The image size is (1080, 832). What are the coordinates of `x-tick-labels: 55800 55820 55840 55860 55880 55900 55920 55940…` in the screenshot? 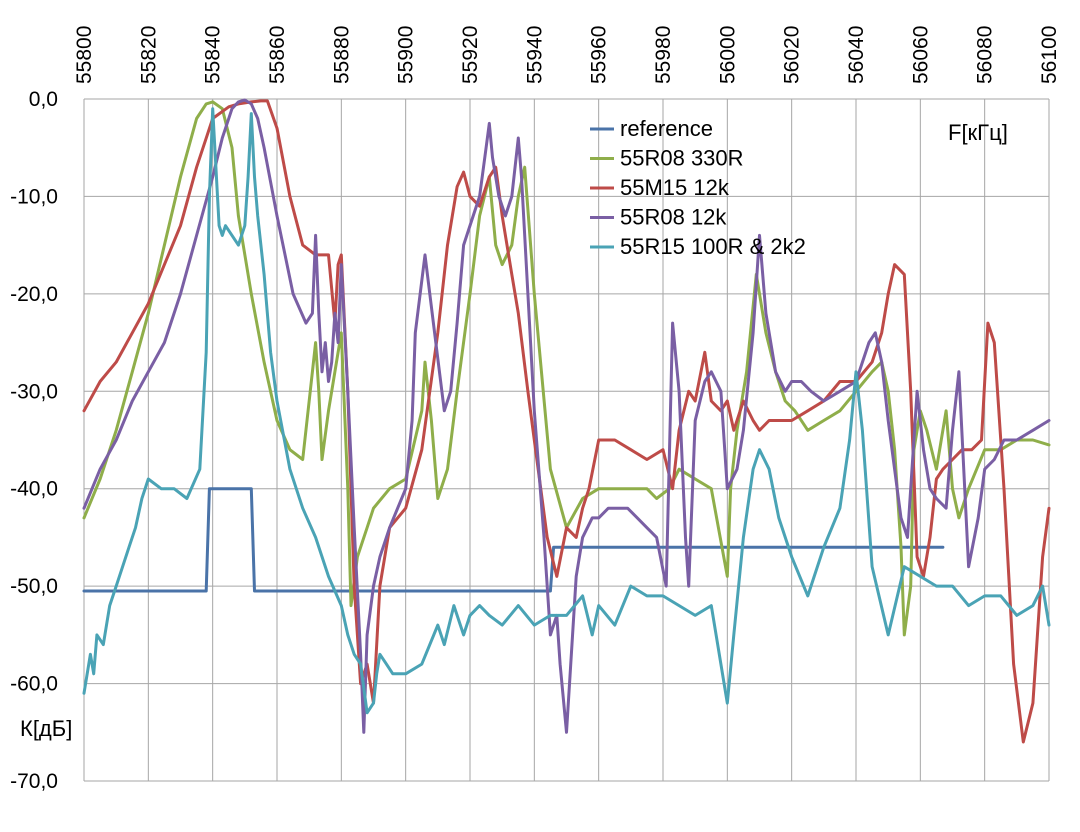 It's located at (567, 55).